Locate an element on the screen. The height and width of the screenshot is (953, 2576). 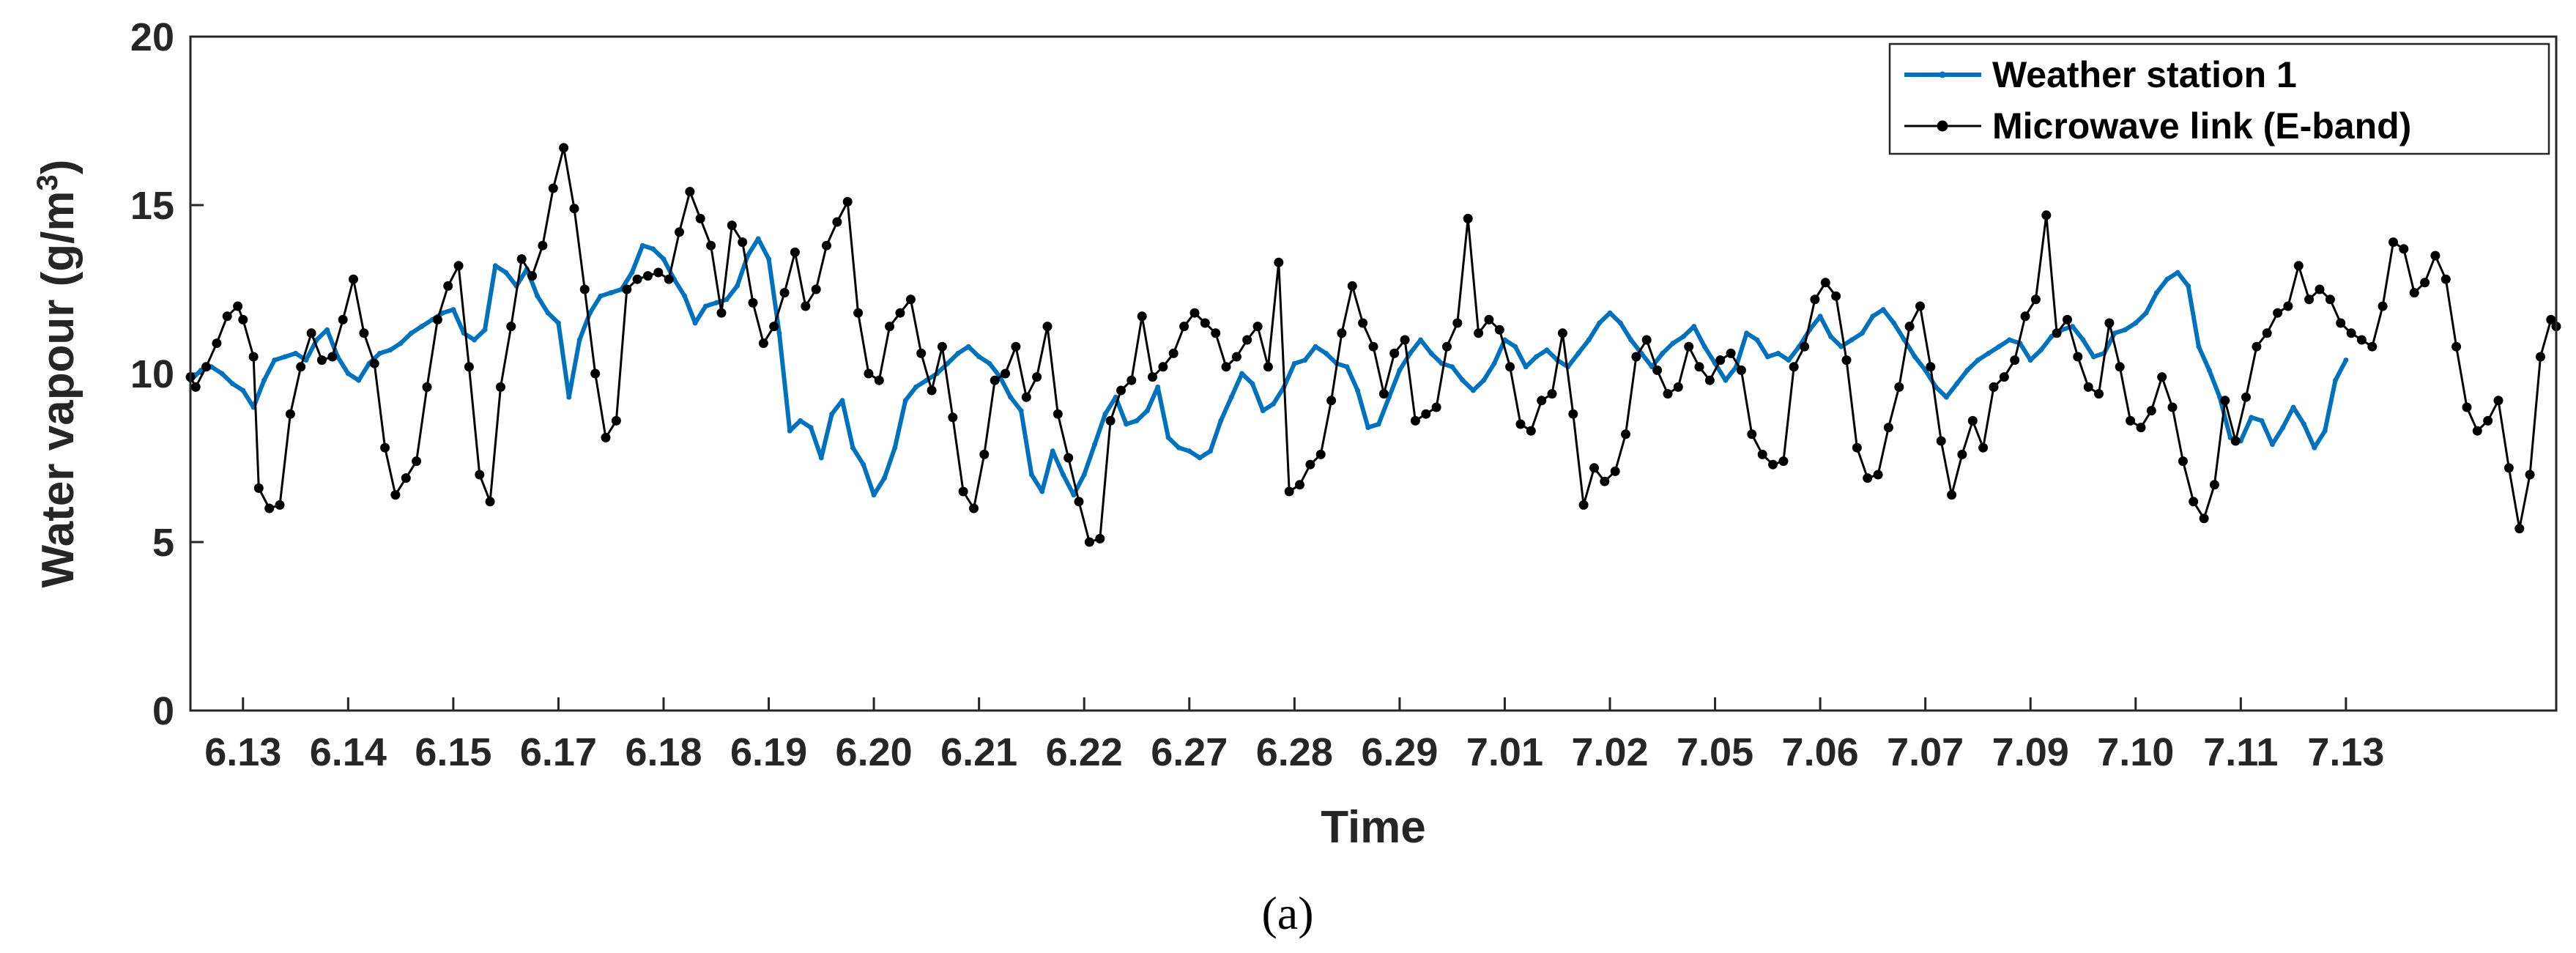
figure-caption: (a) is located at coordinates (1287, 913).